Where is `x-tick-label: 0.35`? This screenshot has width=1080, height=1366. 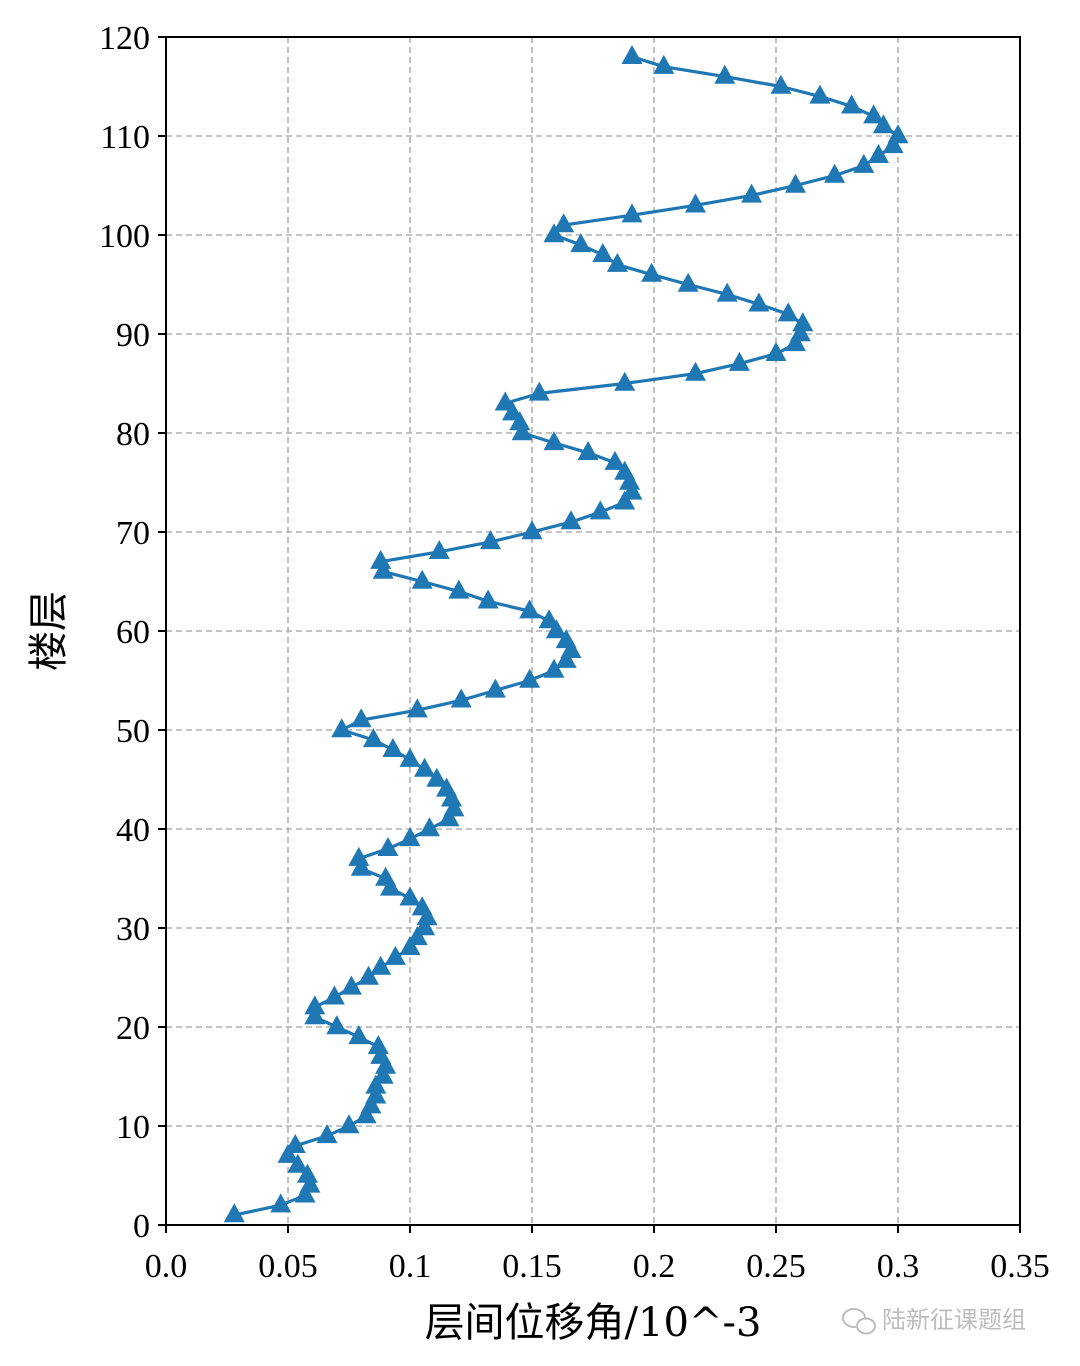
x-tick-label: 0.35 is located at coordinates (1020, 1266).